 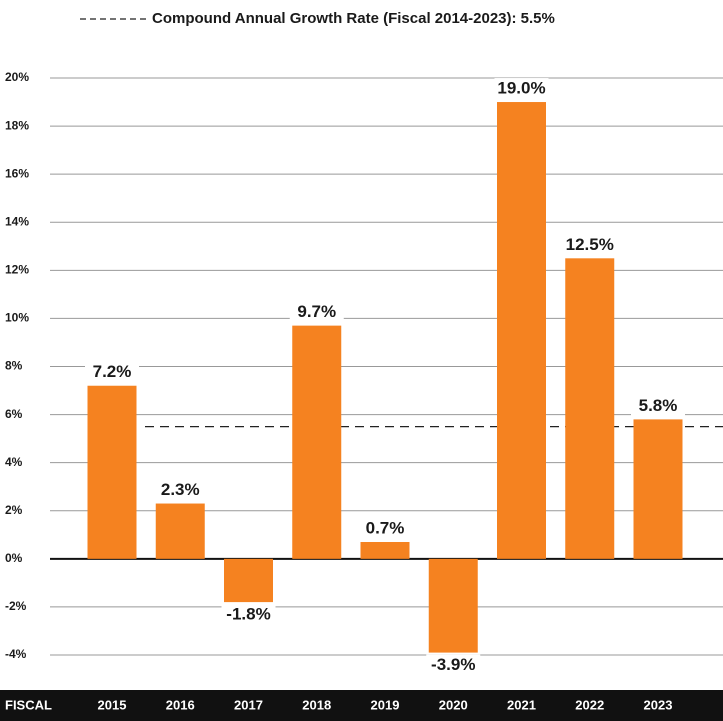 What do you see at coordinates (589, 704) in the screenshot?
I see `x-tick-label: 2022` at bounding box center [589, 704].